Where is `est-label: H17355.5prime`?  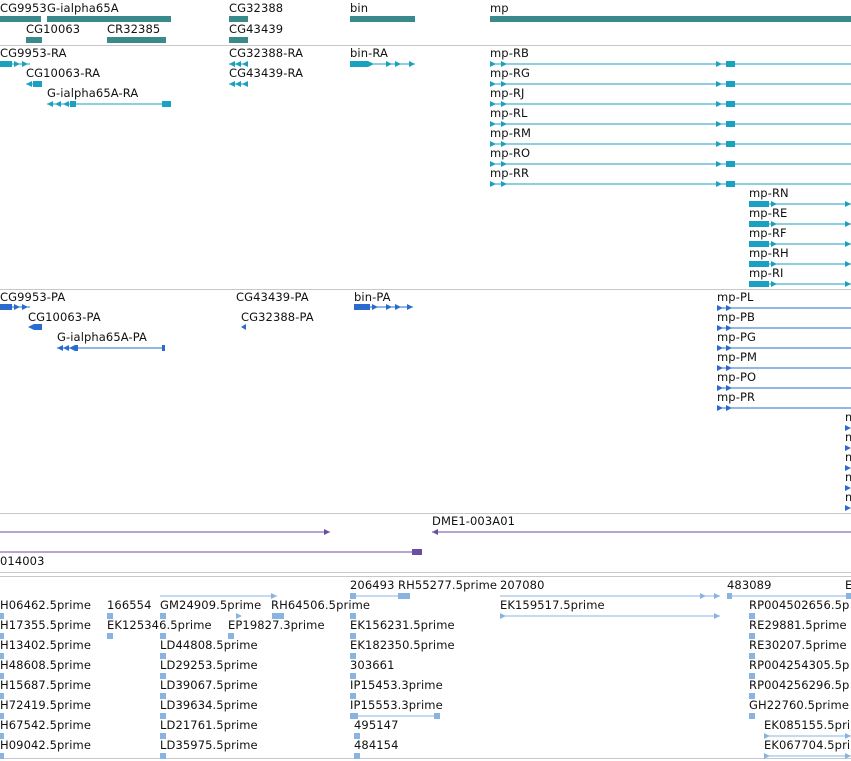 est-label: H17355.5prime is located at coordinates (46, 625).